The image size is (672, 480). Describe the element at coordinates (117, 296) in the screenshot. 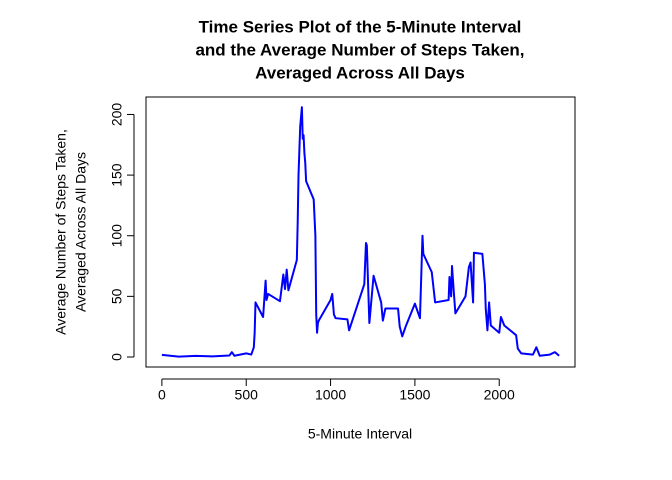

I see `y-tick-label: 50` at that location.